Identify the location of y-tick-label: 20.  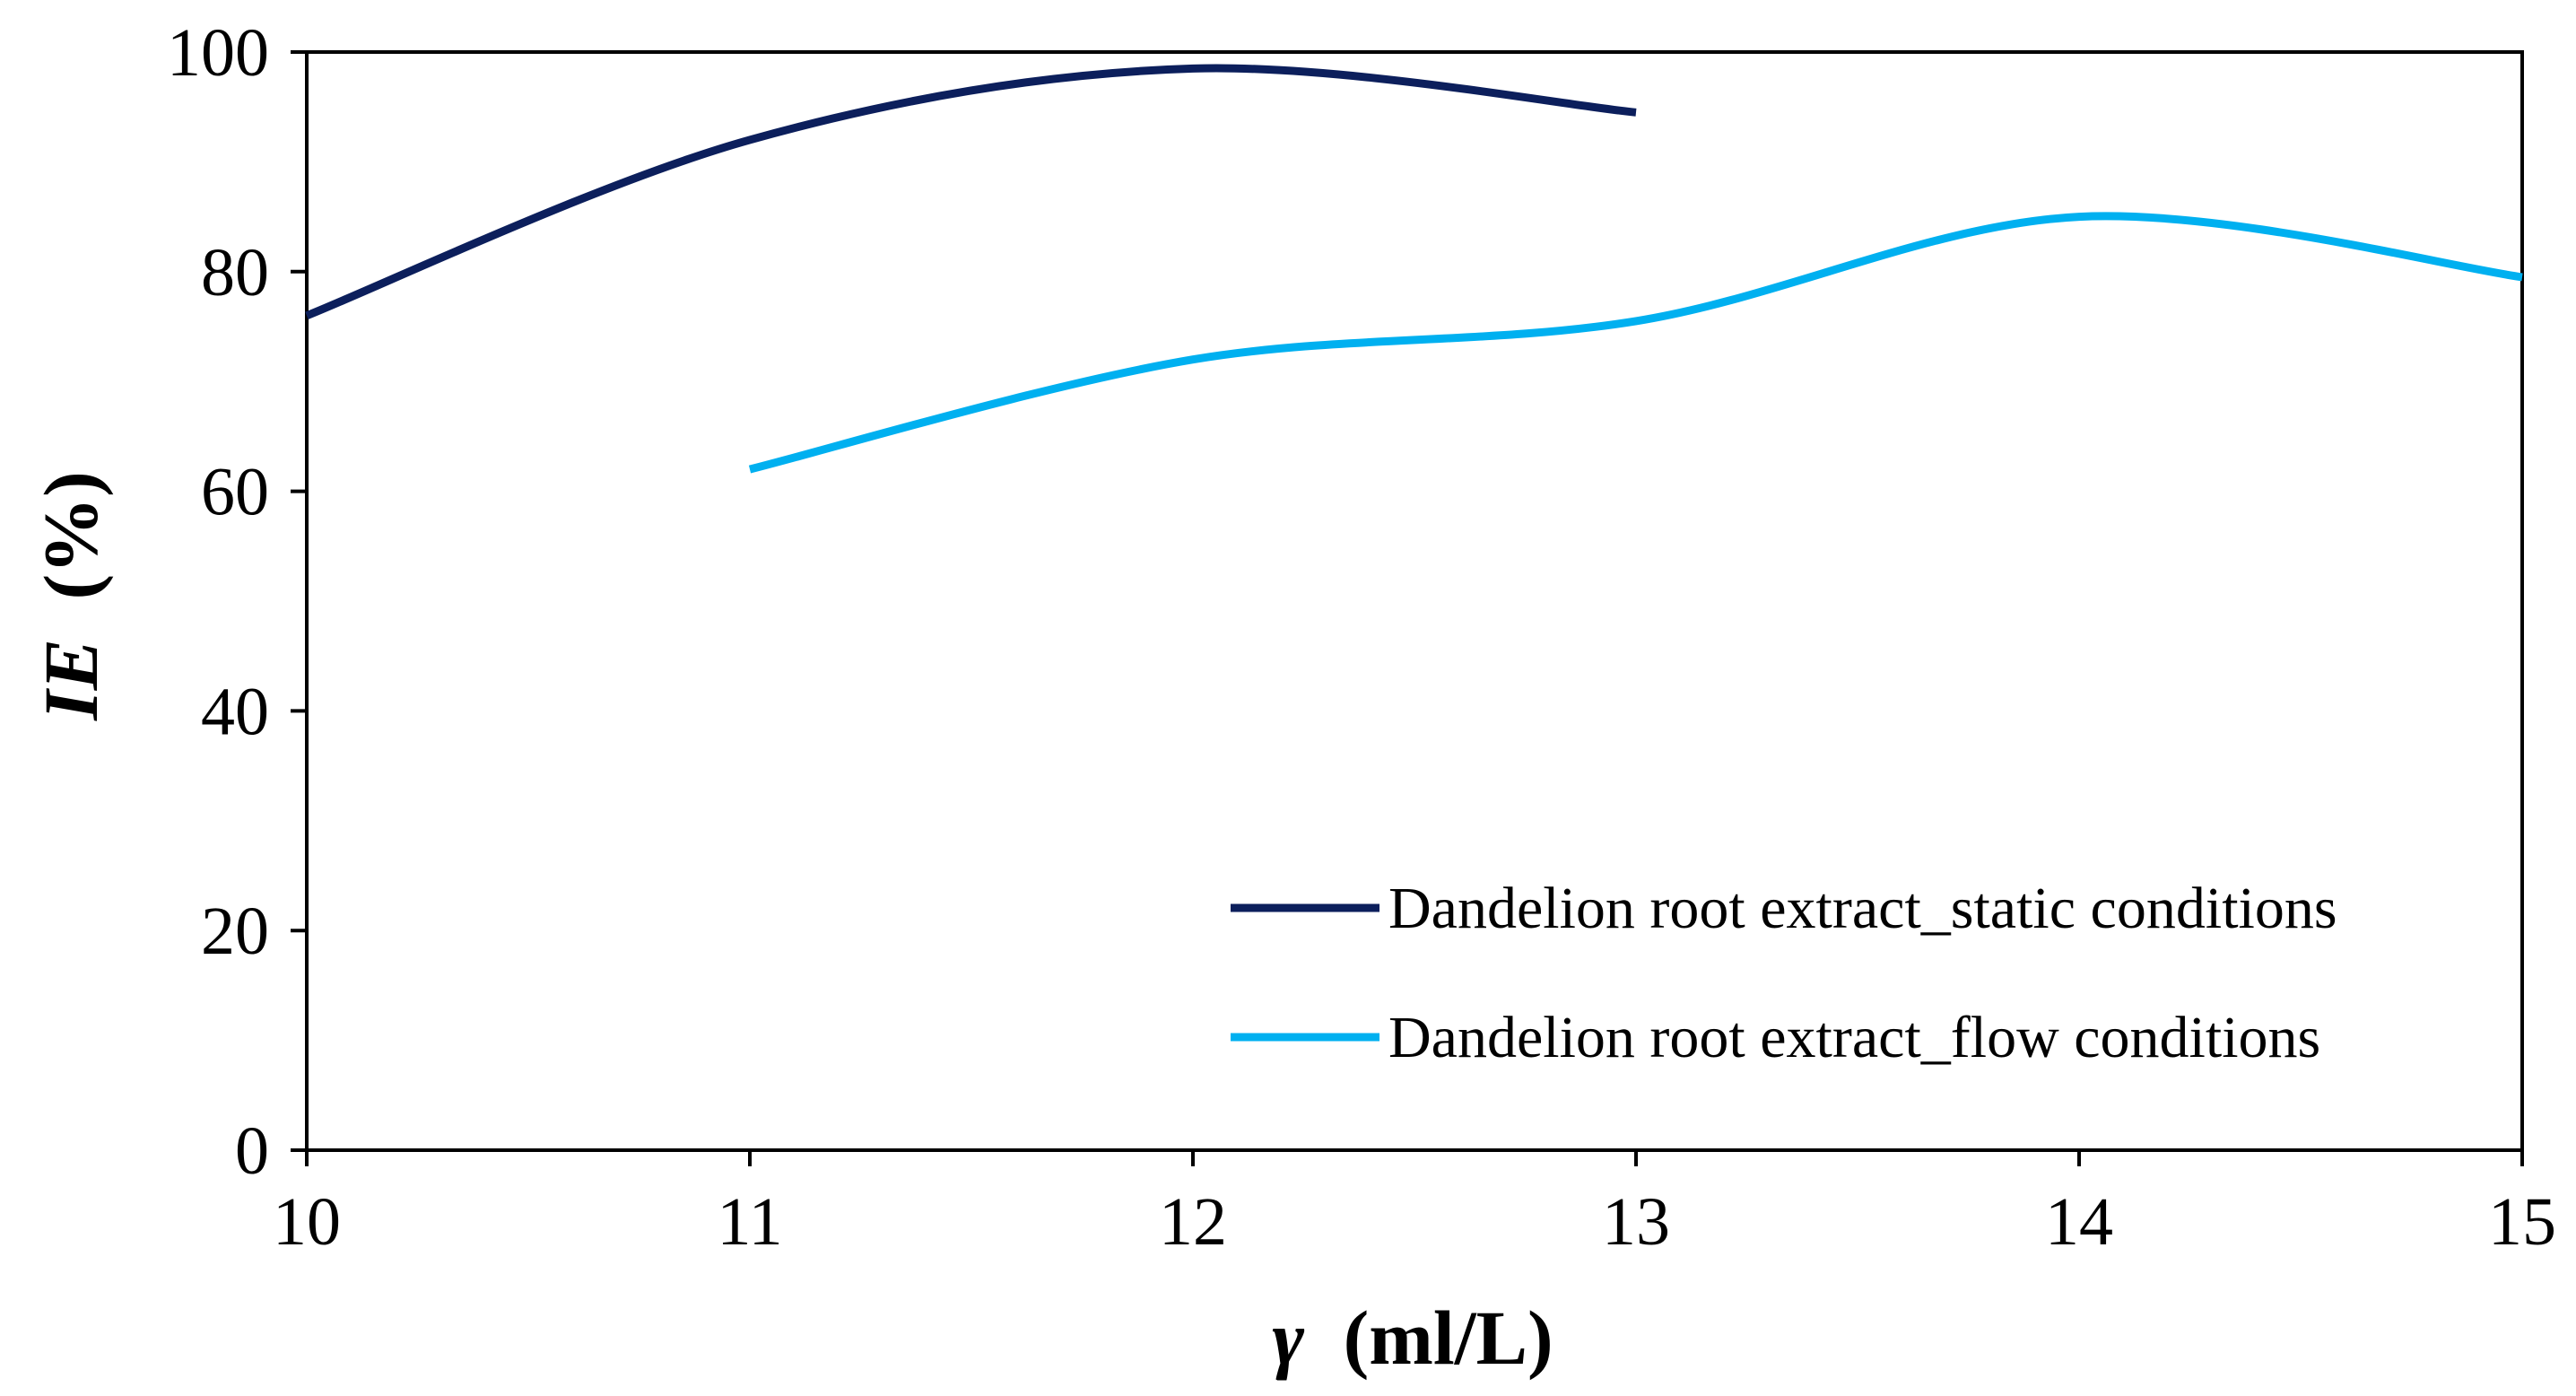
(235, 931).